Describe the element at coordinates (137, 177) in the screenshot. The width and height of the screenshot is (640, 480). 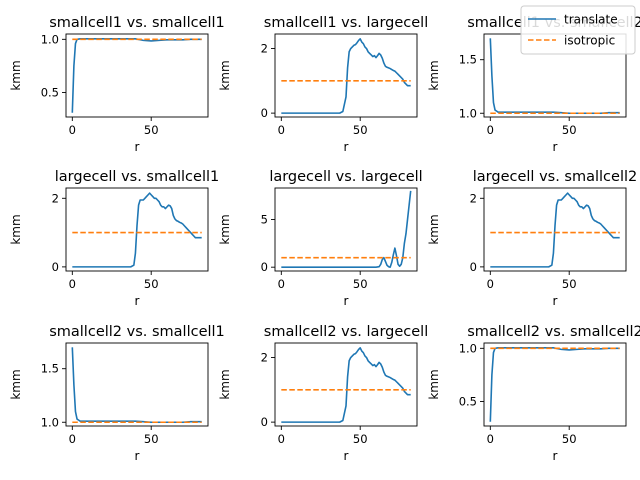
I see `subplot-title: largecell vs. smallcell1` at that location.